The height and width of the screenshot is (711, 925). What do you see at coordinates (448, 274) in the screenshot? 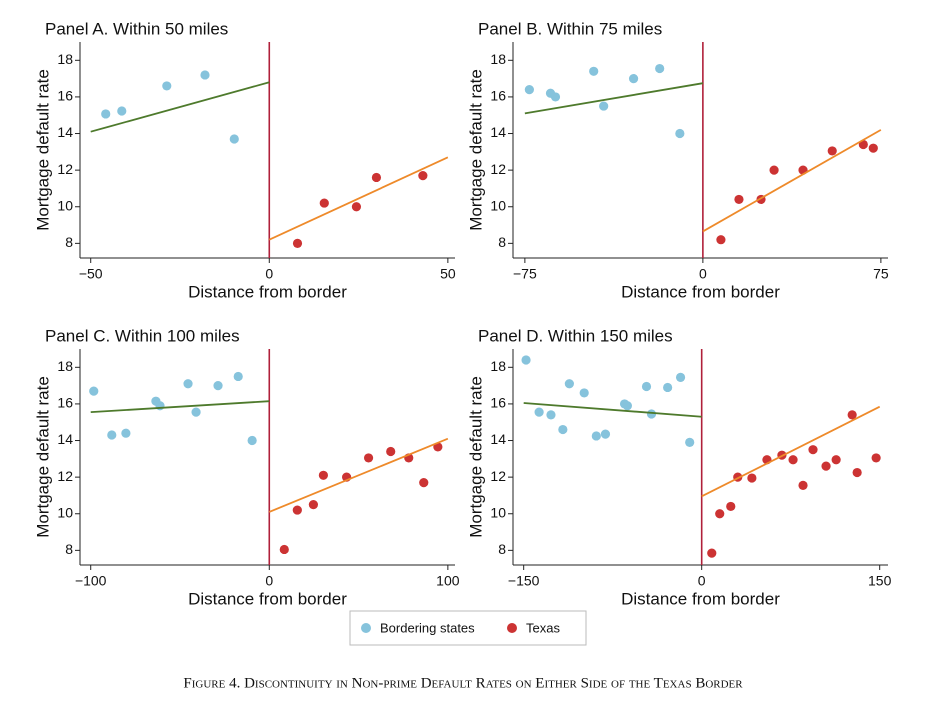
I see `x-tick-label: 50` at bounding box center [448, 274].